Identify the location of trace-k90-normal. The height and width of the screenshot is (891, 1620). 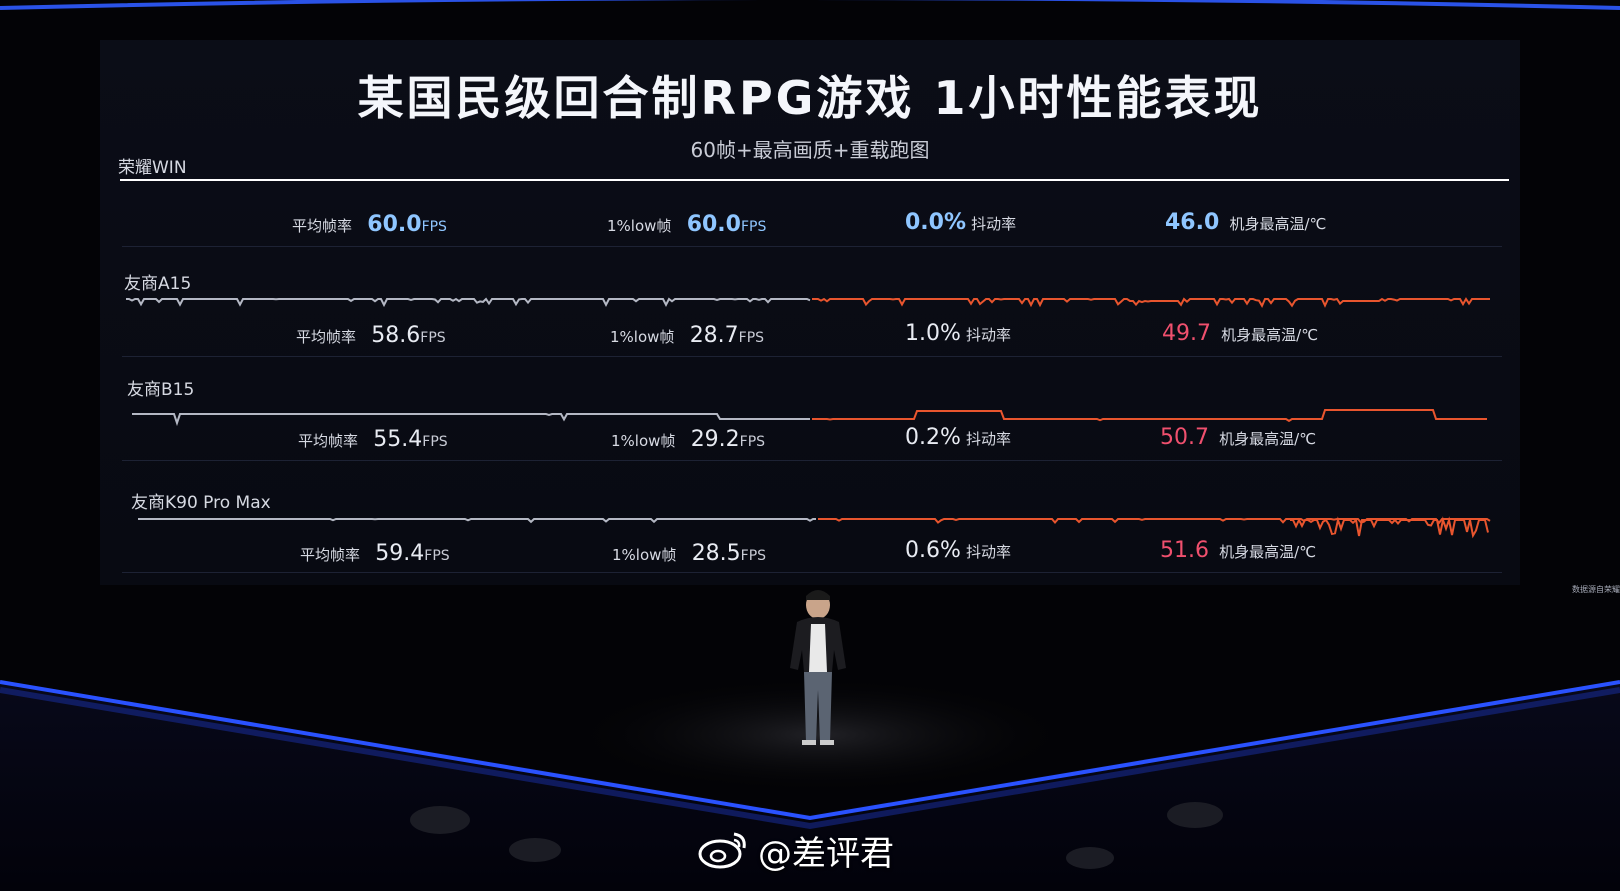
(477, 521).